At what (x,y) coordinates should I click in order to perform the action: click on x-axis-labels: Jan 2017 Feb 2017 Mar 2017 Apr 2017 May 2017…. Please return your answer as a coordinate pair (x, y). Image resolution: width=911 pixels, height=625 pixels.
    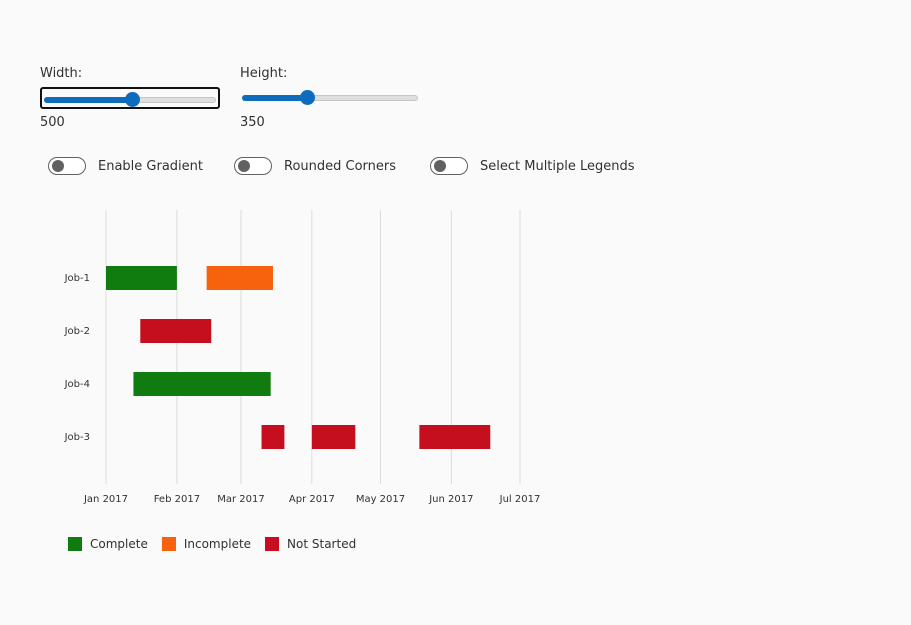
    Looking at the image, I should click on (311, 499).